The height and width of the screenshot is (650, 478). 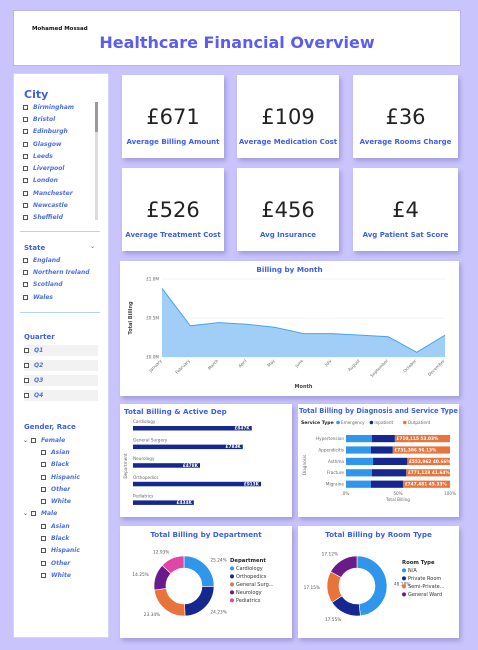 What do you see at coordinates (144, 421) in the screenshot?
I see `category-label: Cardiology` at bounding box center [144, 421].